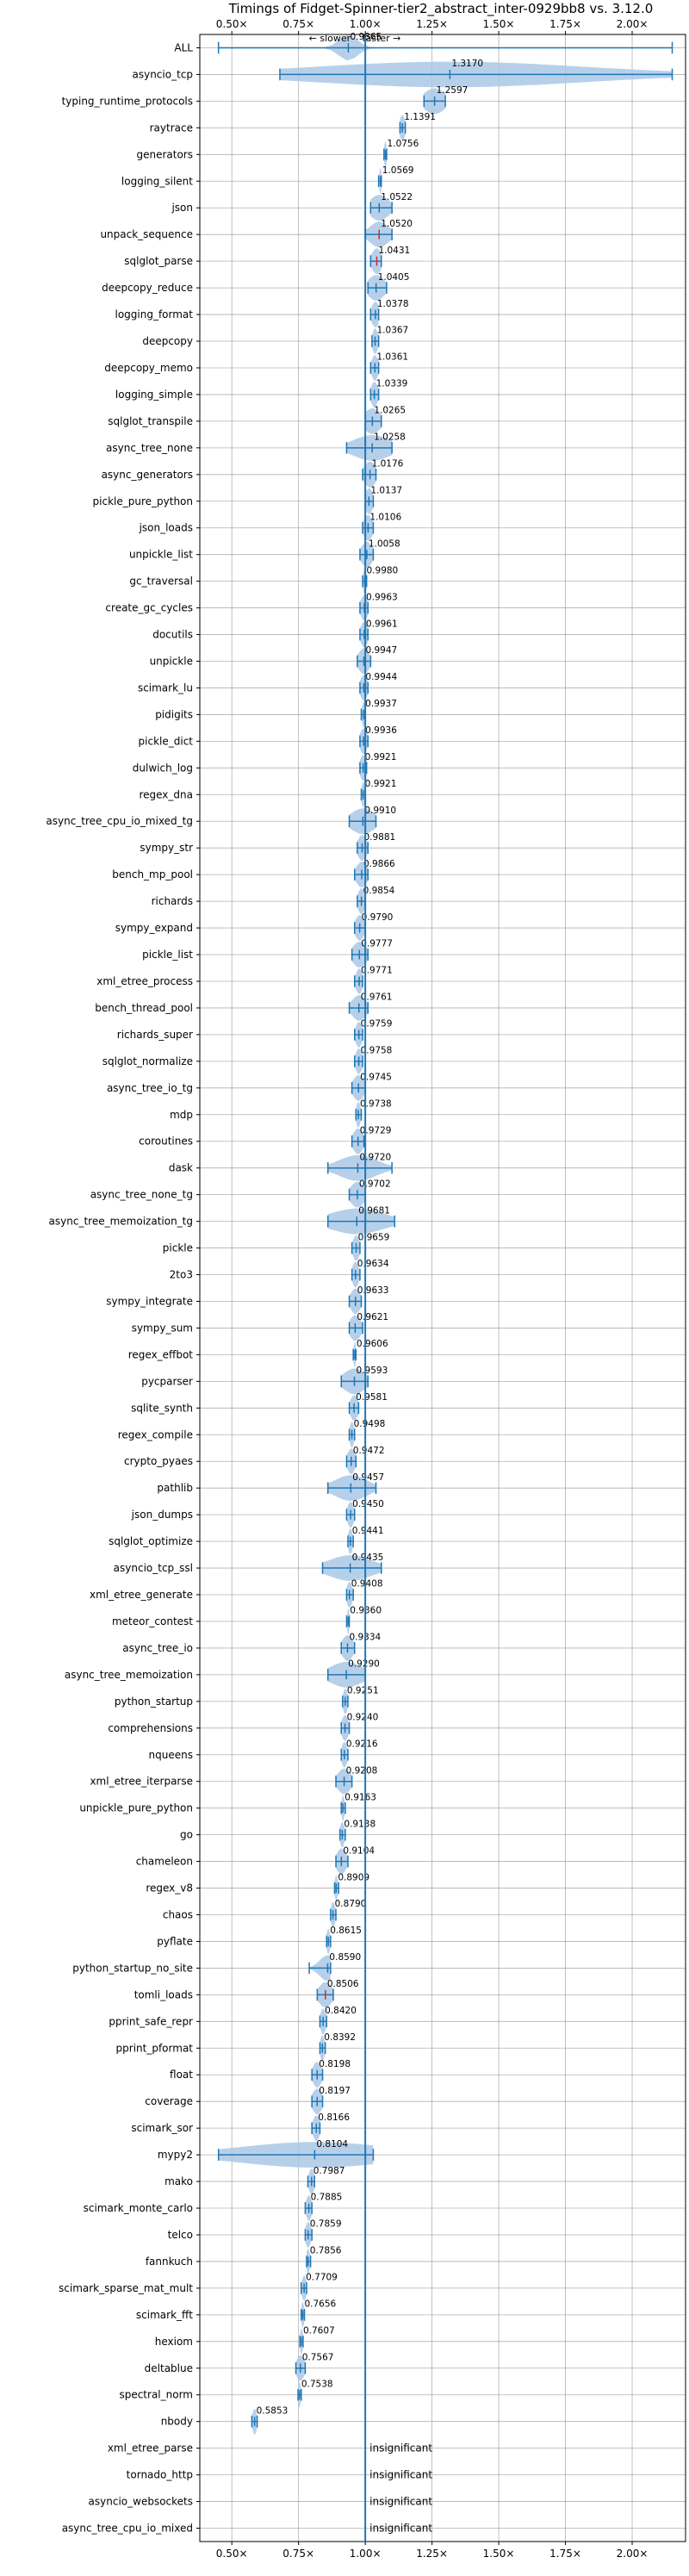  What do you see at coordinates (359, 1851) in the screenshot?
I see `value-label-chameleon: 0.9104` at bounding box center [359, 1851].